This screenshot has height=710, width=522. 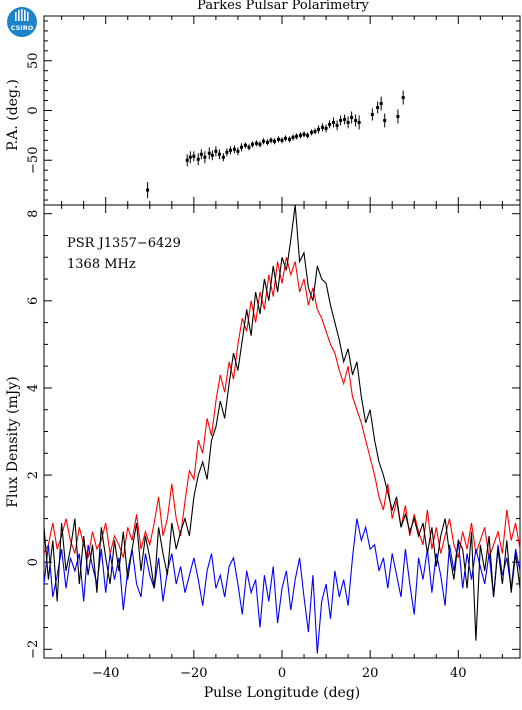 I want to click on x-tick-label: −40, so click(x=105, y=673).